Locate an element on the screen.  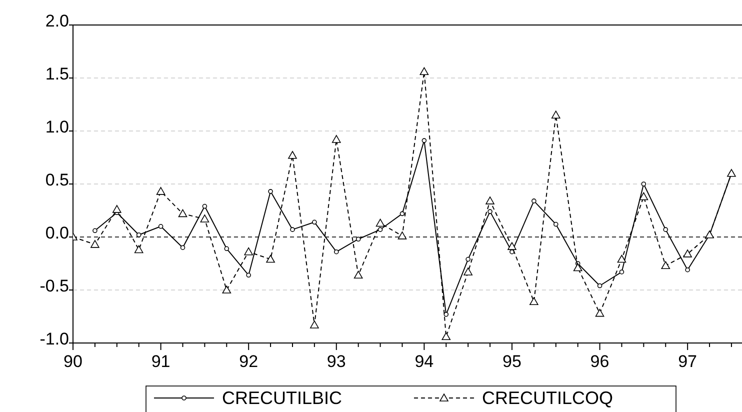
x-tick-label: 92 is located at coordinates (248, 361).